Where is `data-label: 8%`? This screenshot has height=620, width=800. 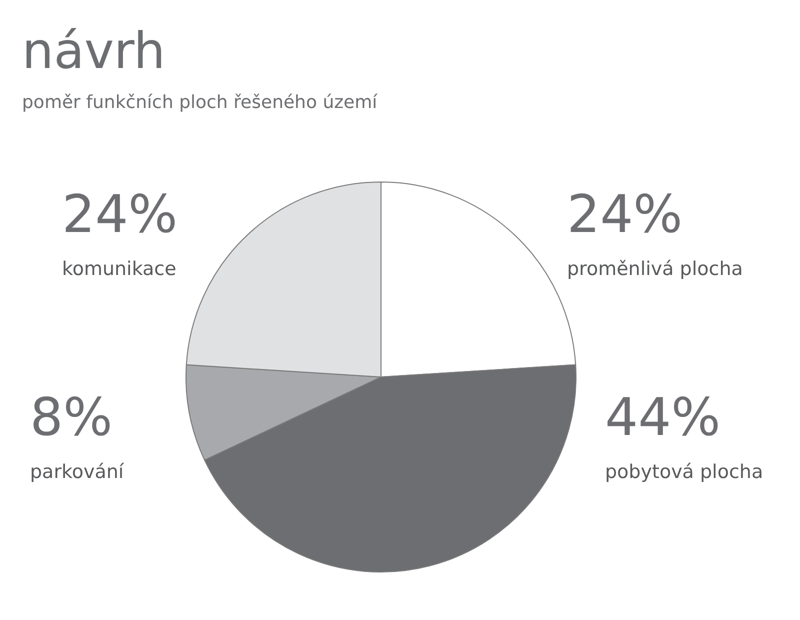
data-label: 8% is located at coordinates (71, 418).